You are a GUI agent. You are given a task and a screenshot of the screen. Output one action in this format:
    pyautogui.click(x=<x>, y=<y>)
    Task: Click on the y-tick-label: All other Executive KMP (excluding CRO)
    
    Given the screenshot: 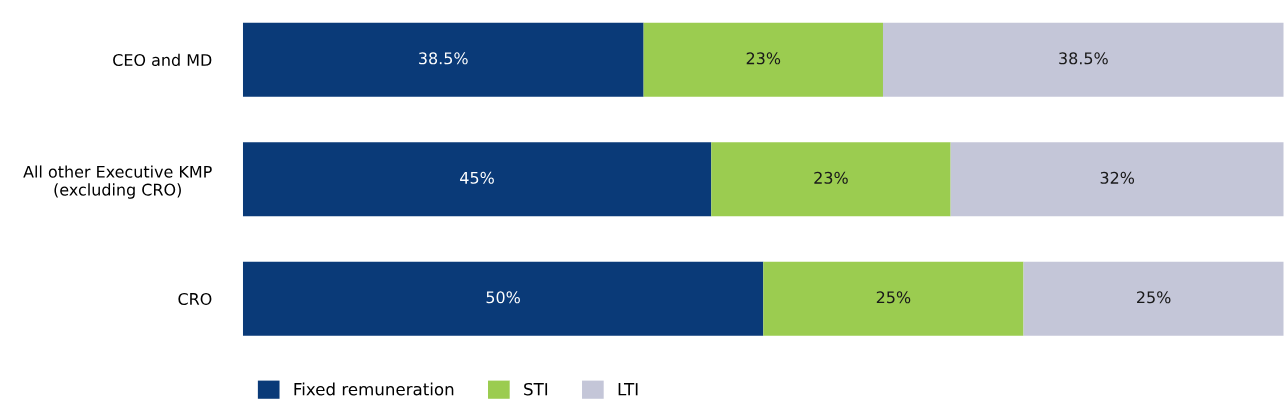 What is the action you would take?
    pyautogui.click(x=117, y=182)
    